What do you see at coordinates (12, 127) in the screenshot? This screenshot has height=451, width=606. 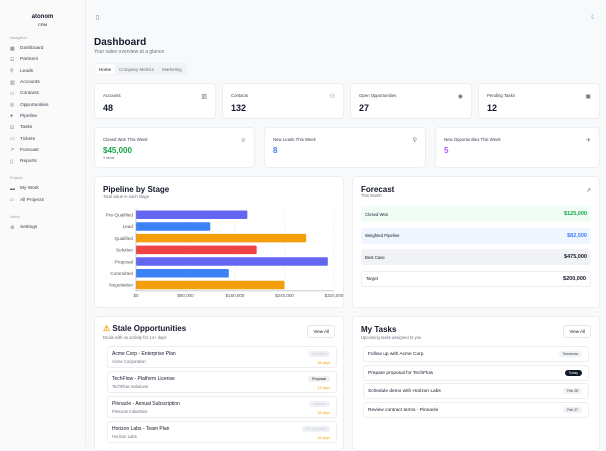 I see `check-square-icon: ☑` at bounding box center [12, 127].